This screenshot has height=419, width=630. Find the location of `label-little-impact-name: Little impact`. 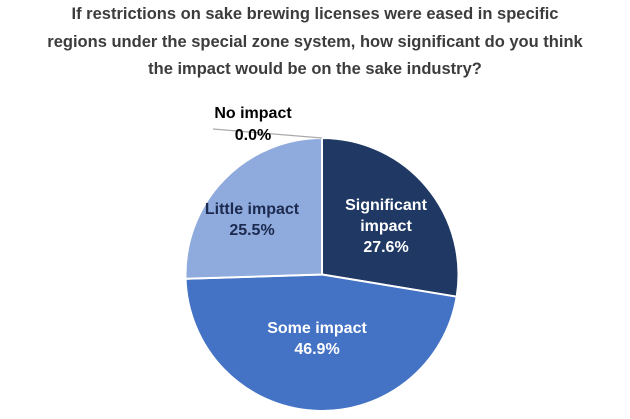

label-little-impact-name: Little impact is located at coordinates (252, 209).